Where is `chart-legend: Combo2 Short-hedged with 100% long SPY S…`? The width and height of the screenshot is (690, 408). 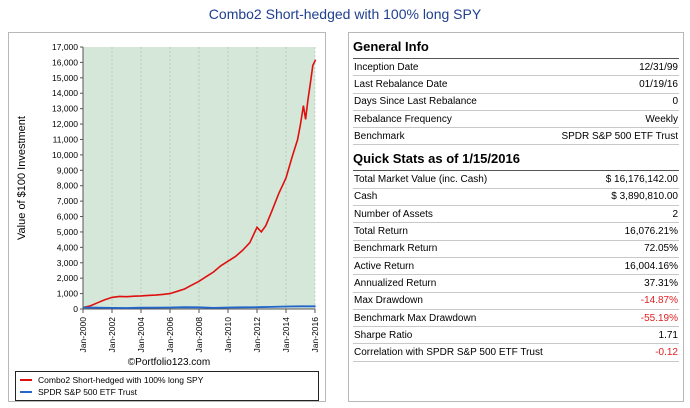 chart-legend: Combo2 Short-hedged with 100% long SPY S… is located at coordinates (167, 386).